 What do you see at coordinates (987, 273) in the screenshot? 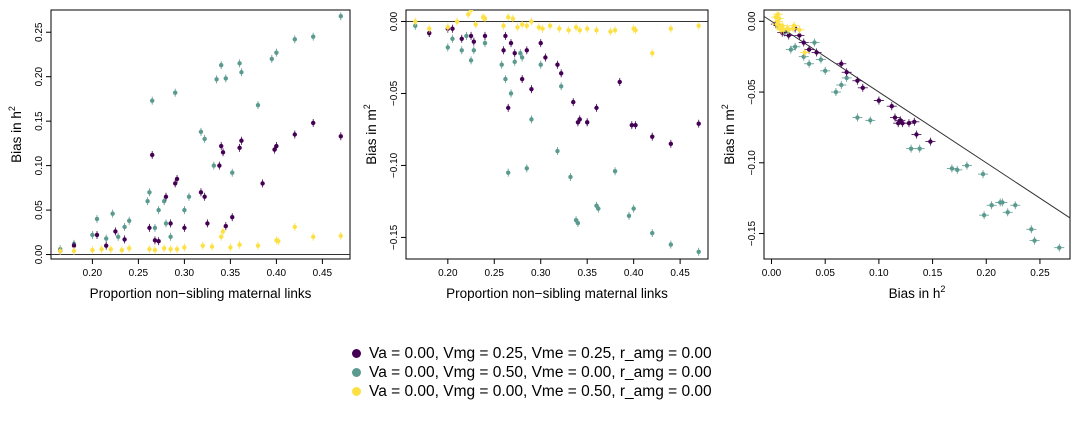
I see `x-tick-label: 0.20` at bounding box center [987, 273].